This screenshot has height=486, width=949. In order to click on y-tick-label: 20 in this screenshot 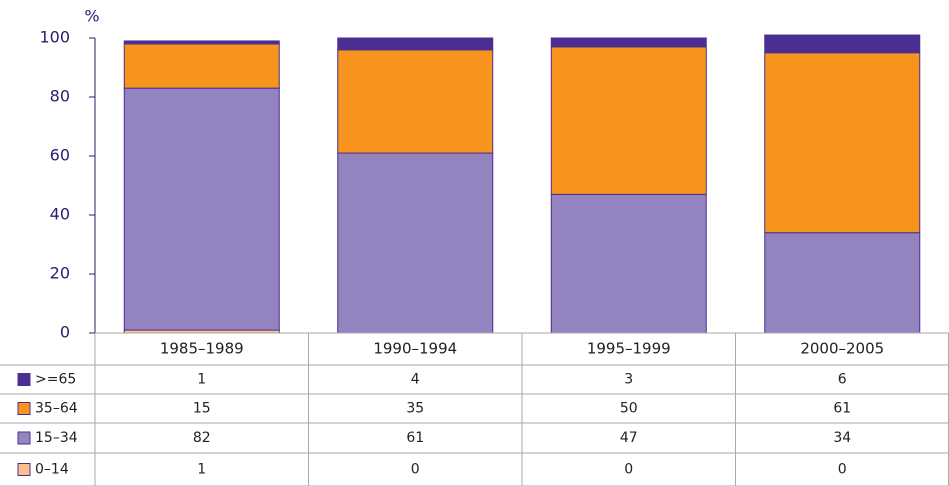, I will do `click(60, 273)`.